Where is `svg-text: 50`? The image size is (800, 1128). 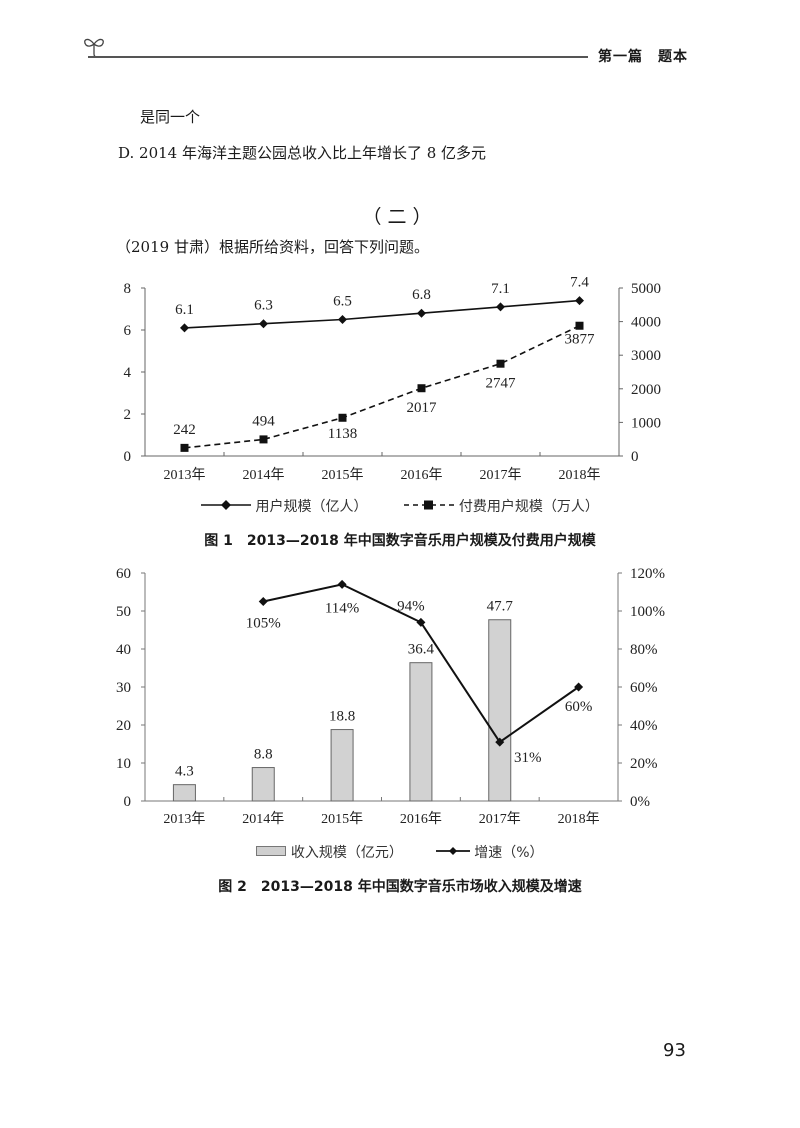 svg-text: 50 is located at coordinates (123, 612).